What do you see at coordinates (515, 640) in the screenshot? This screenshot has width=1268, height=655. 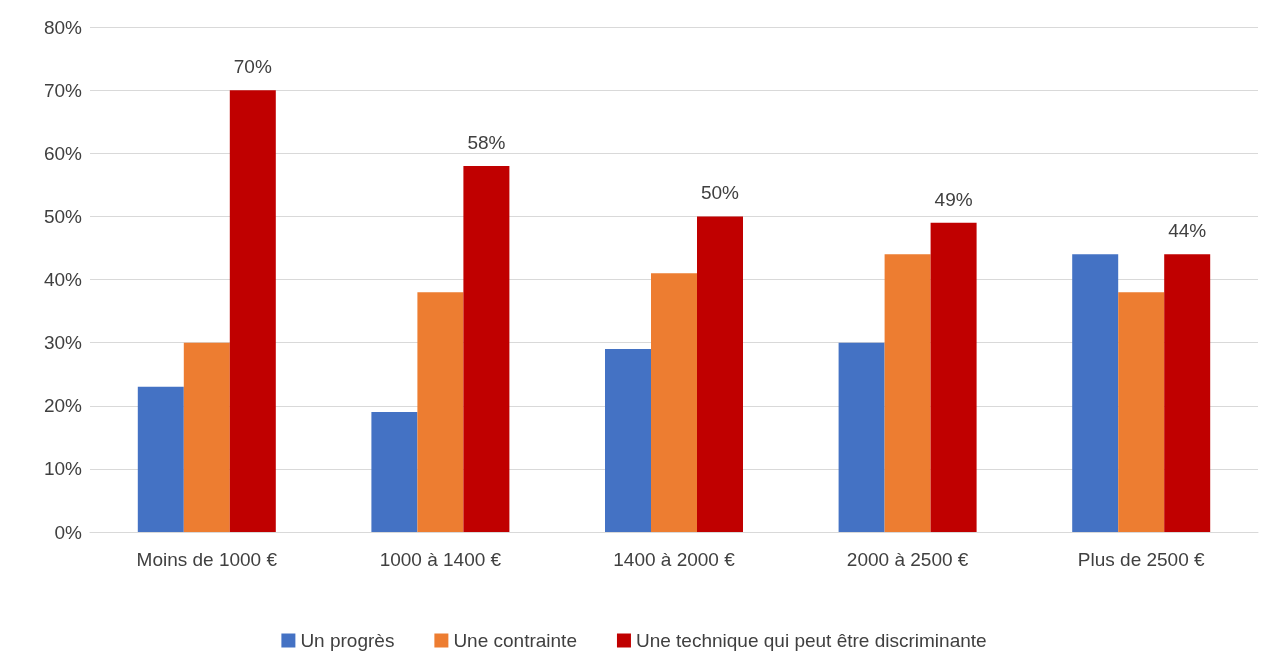 I see `legend-label: Une contrainte` at bounding box center [515, 640].